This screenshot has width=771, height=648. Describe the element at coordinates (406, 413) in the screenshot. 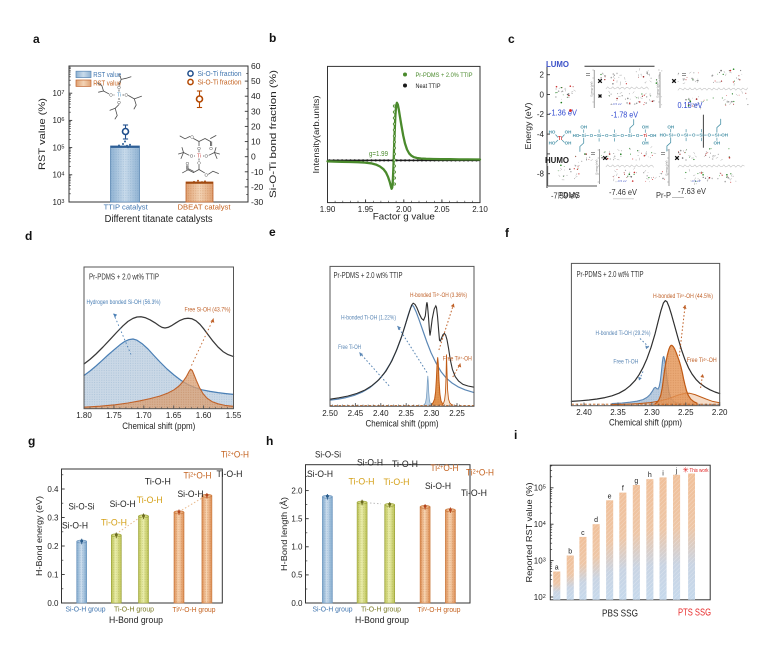

I see `svg-text: 2.35` at that location.